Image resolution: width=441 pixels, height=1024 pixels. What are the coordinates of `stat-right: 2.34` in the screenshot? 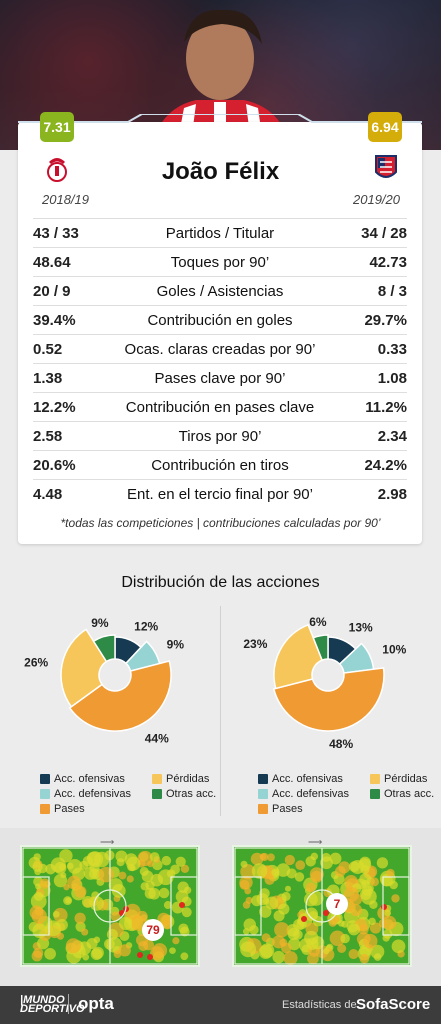 It's located at (392, 436).